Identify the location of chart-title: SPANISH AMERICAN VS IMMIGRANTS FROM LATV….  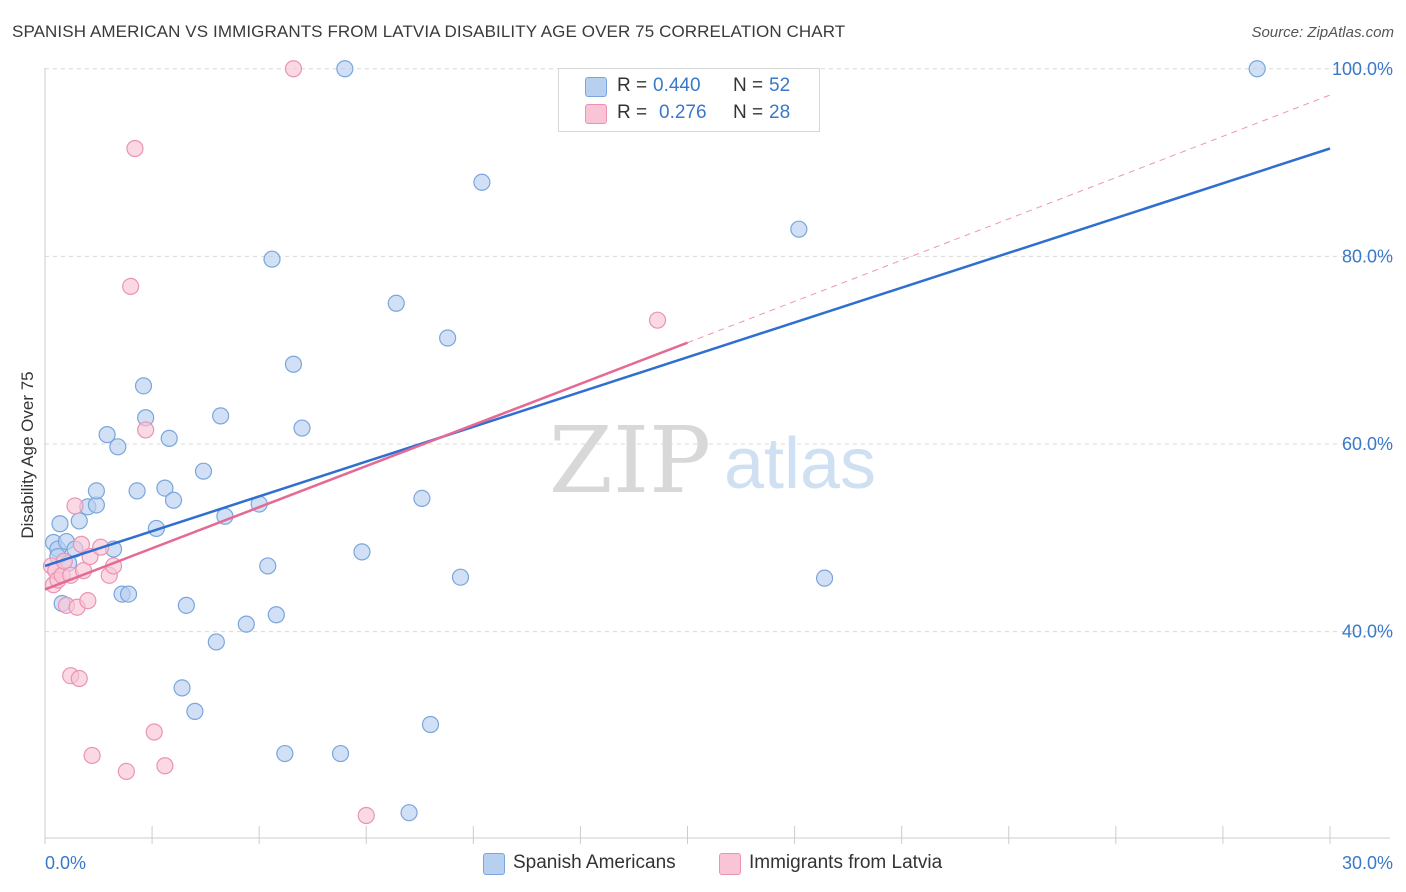
(429, 31).